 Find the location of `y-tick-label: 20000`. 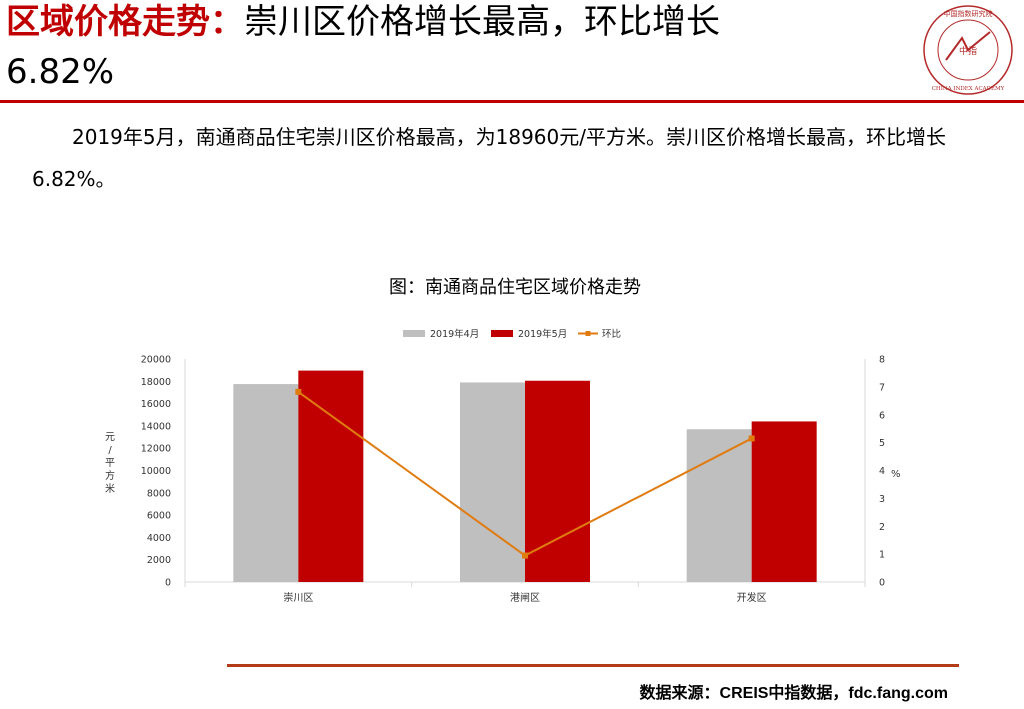

y-tick-label: 20000 is located at coordinates (156, 360).